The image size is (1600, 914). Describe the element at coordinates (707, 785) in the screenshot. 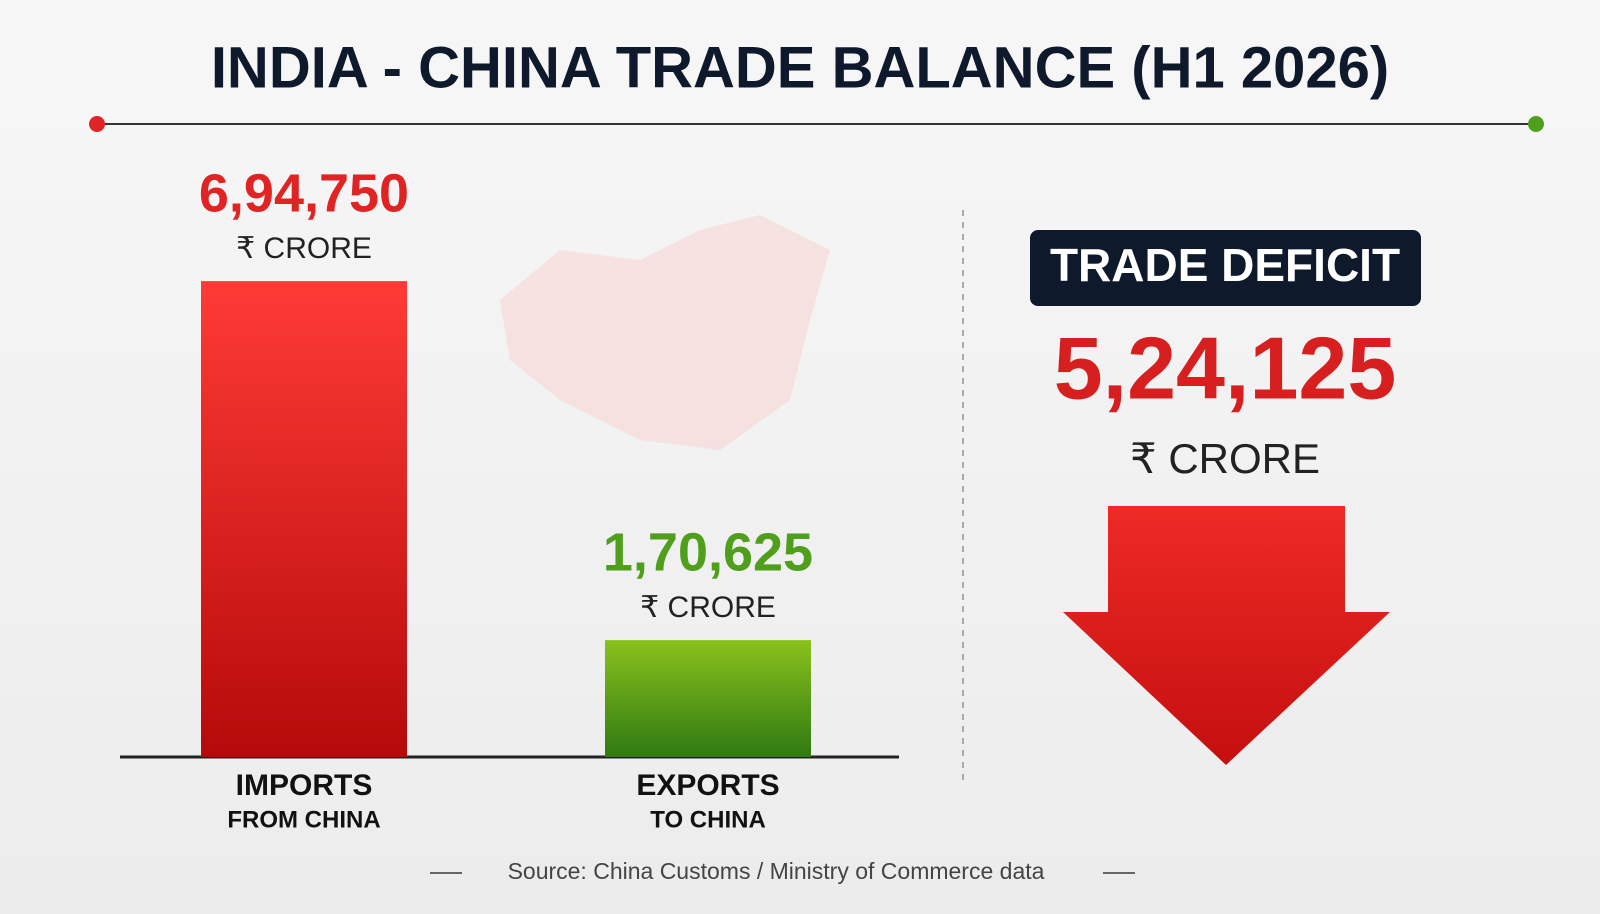

I see `x-tick-label: EXPORTS` at that location.